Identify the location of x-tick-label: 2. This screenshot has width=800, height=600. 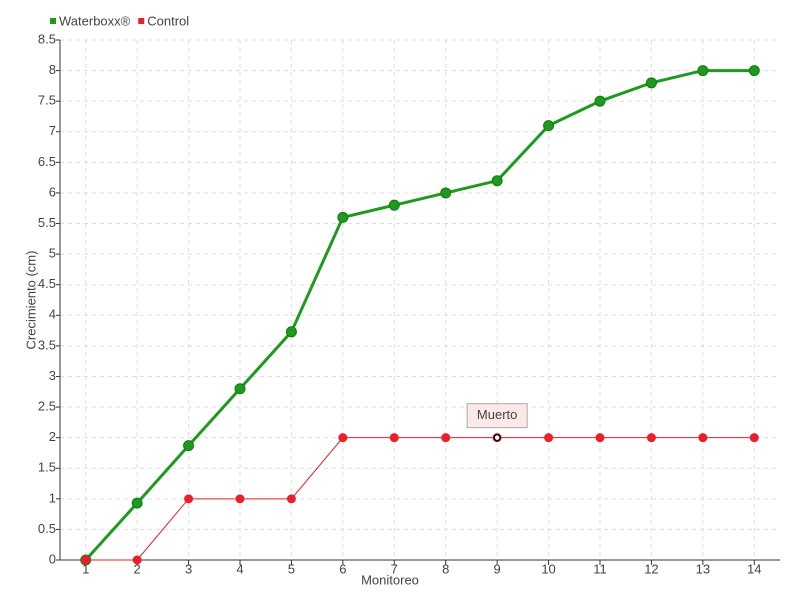
(137, 568).